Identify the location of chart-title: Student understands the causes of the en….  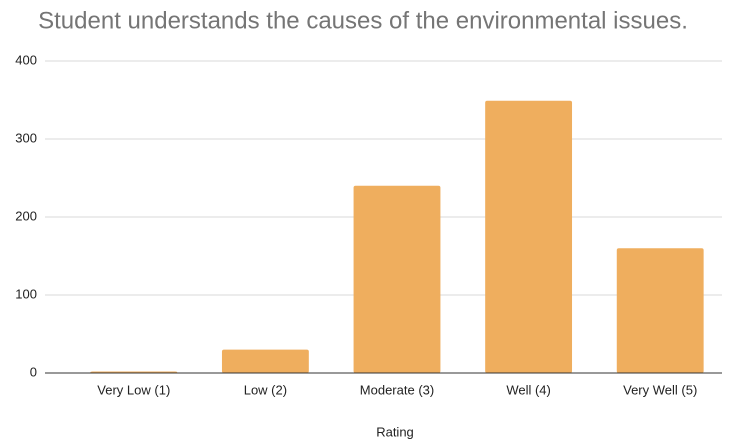
(363, 20).